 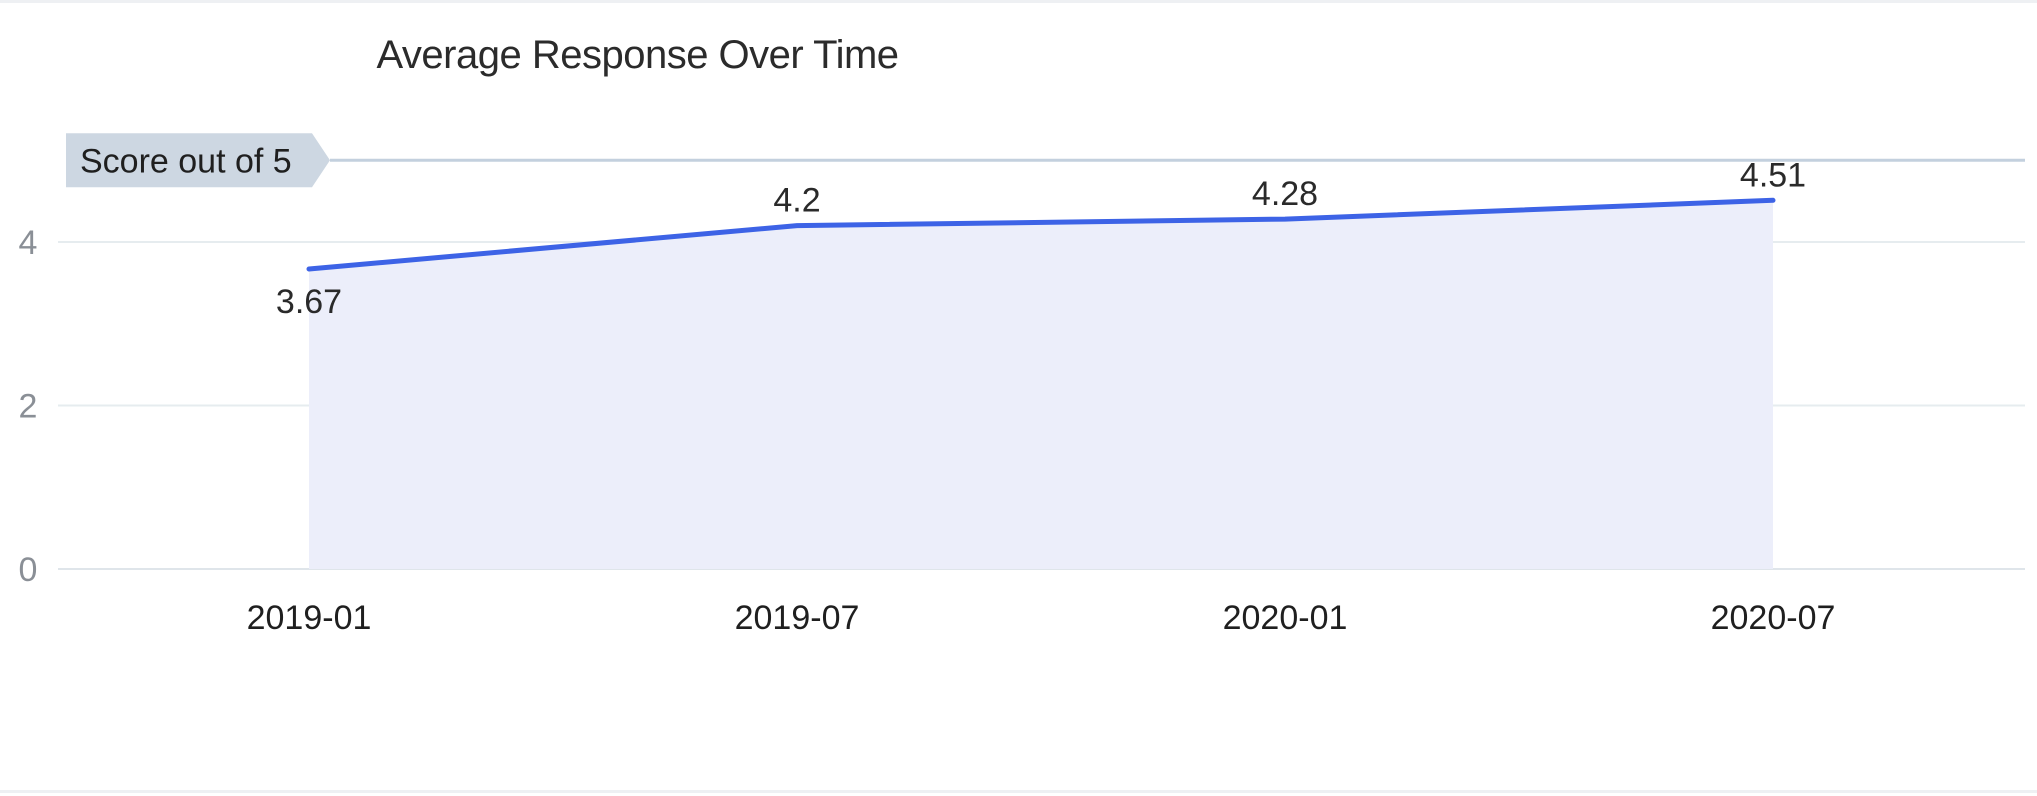 I want to click on series-line-layer, so click(x=1041, y=234).